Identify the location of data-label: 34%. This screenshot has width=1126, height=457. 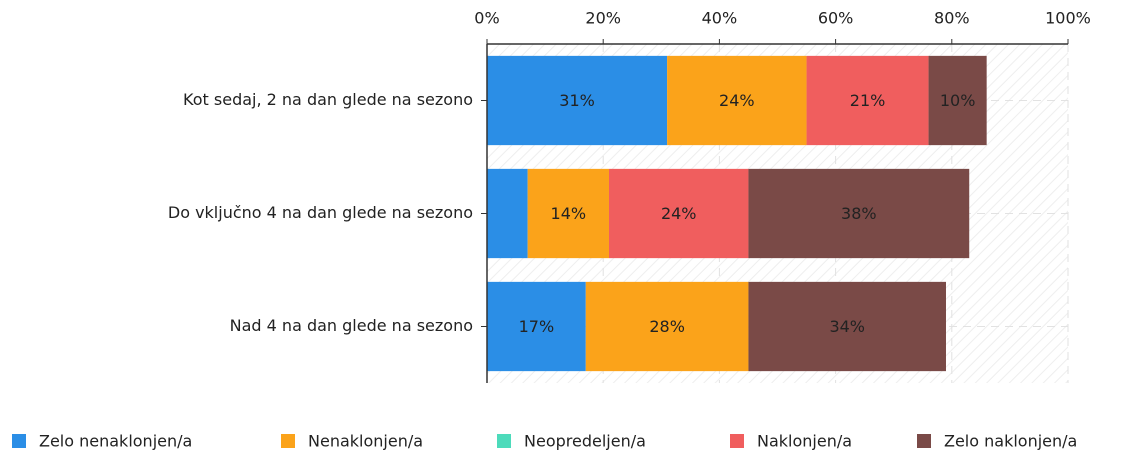
(847, 326).